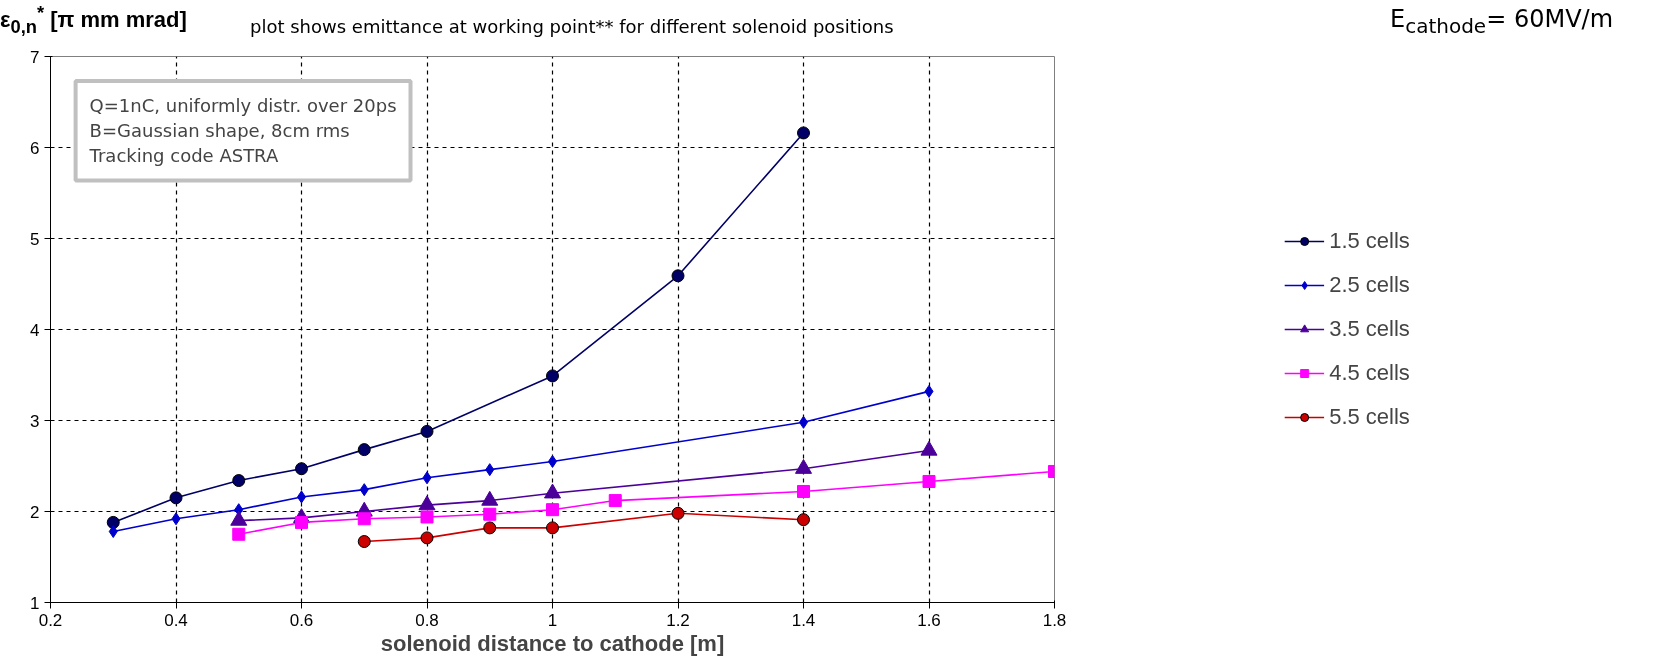 This screenshot has width=1679, height=664. I want to click on chart-title: plot shows emittance at working point** for different solenoid positions, so click(572, 27).